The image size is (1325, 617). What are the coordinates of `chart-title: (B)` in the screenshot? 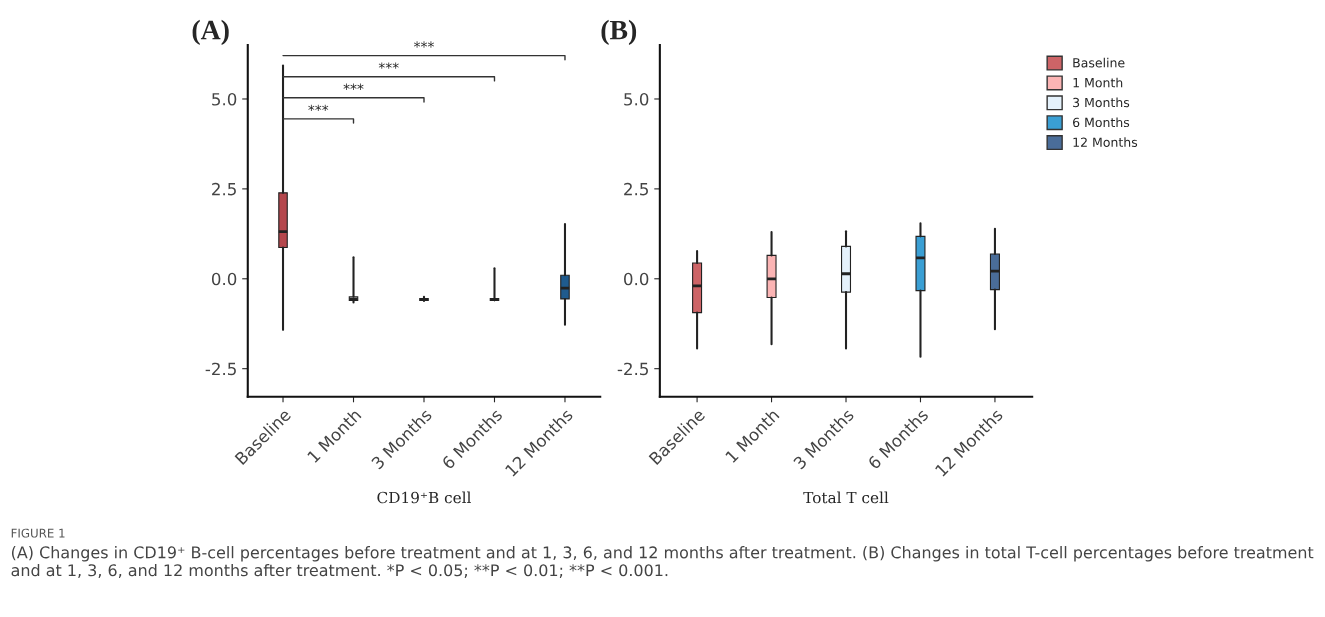 It's located at (619, 32).